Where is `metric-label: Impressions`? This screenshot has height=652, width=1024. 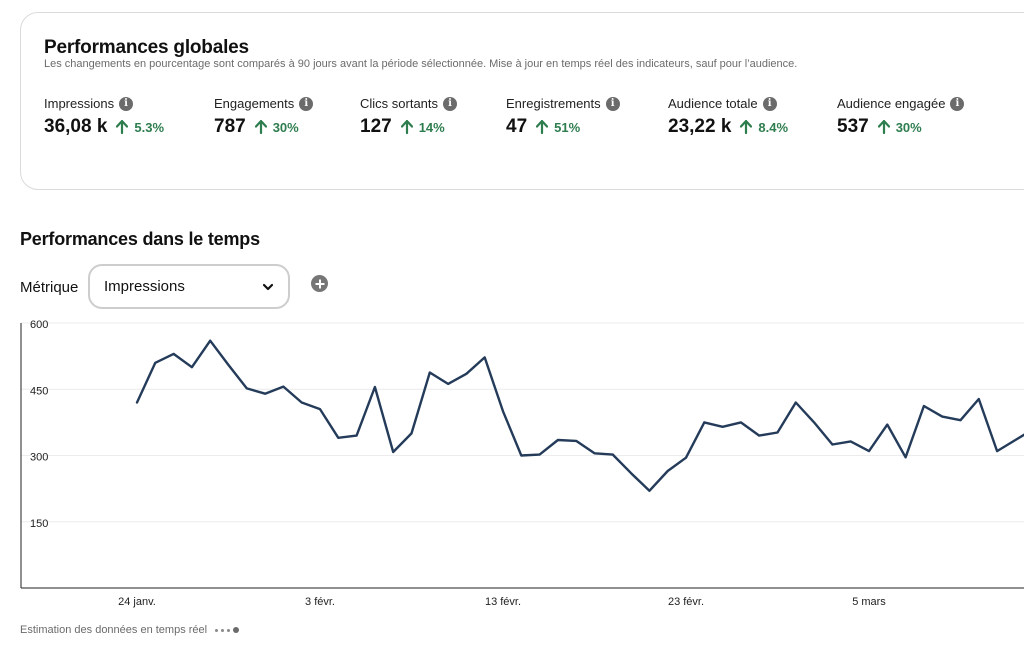
metric-label: Impressions is located at coordinates (79, 103).